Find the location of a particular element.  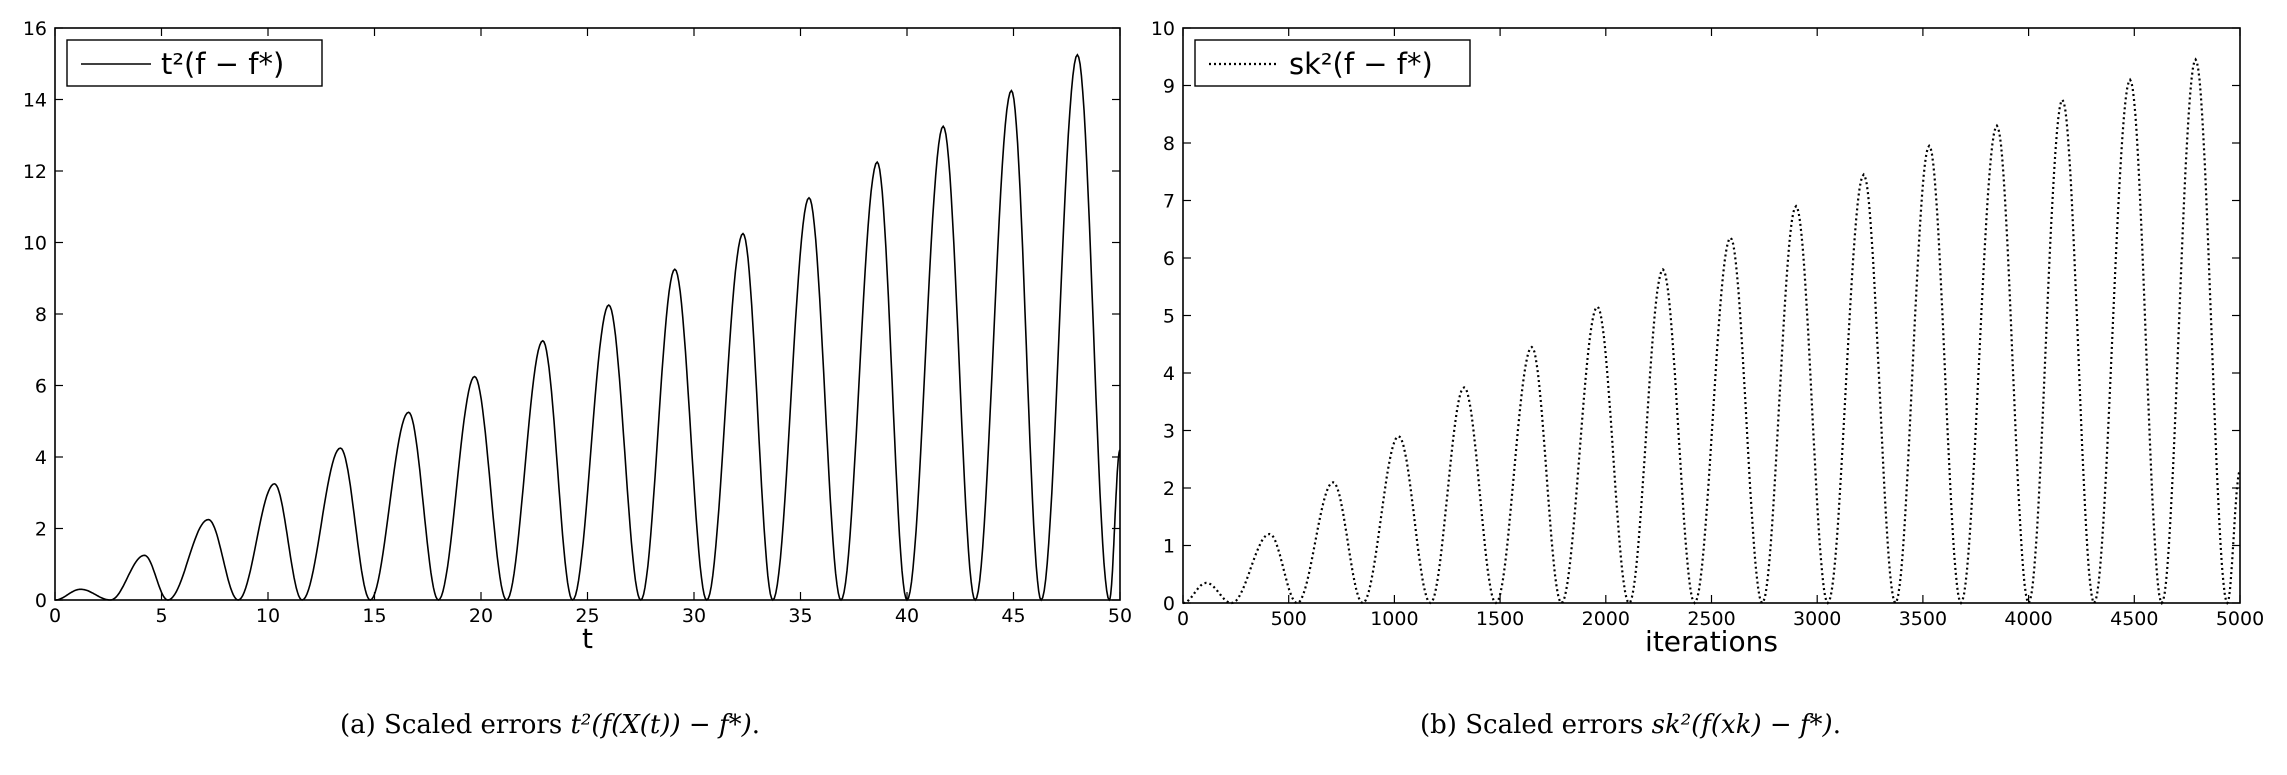

x-axis-label: iterations is located at coordinates (1711, 641).